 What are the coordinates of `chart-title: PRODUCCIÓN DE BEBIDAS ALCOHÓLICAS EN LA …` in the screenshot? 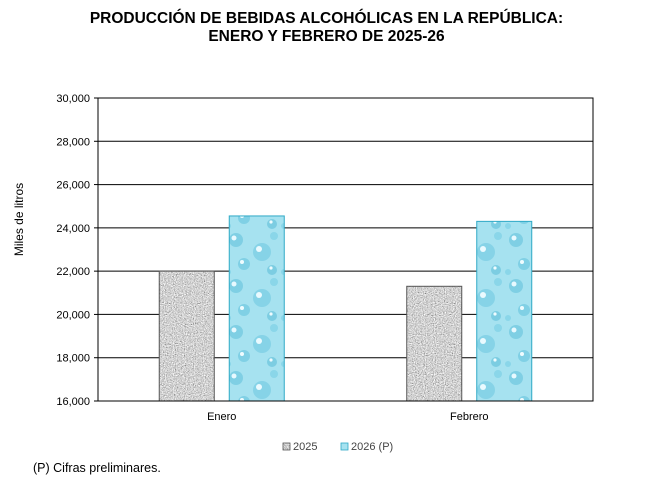 It's located at (326, 28).